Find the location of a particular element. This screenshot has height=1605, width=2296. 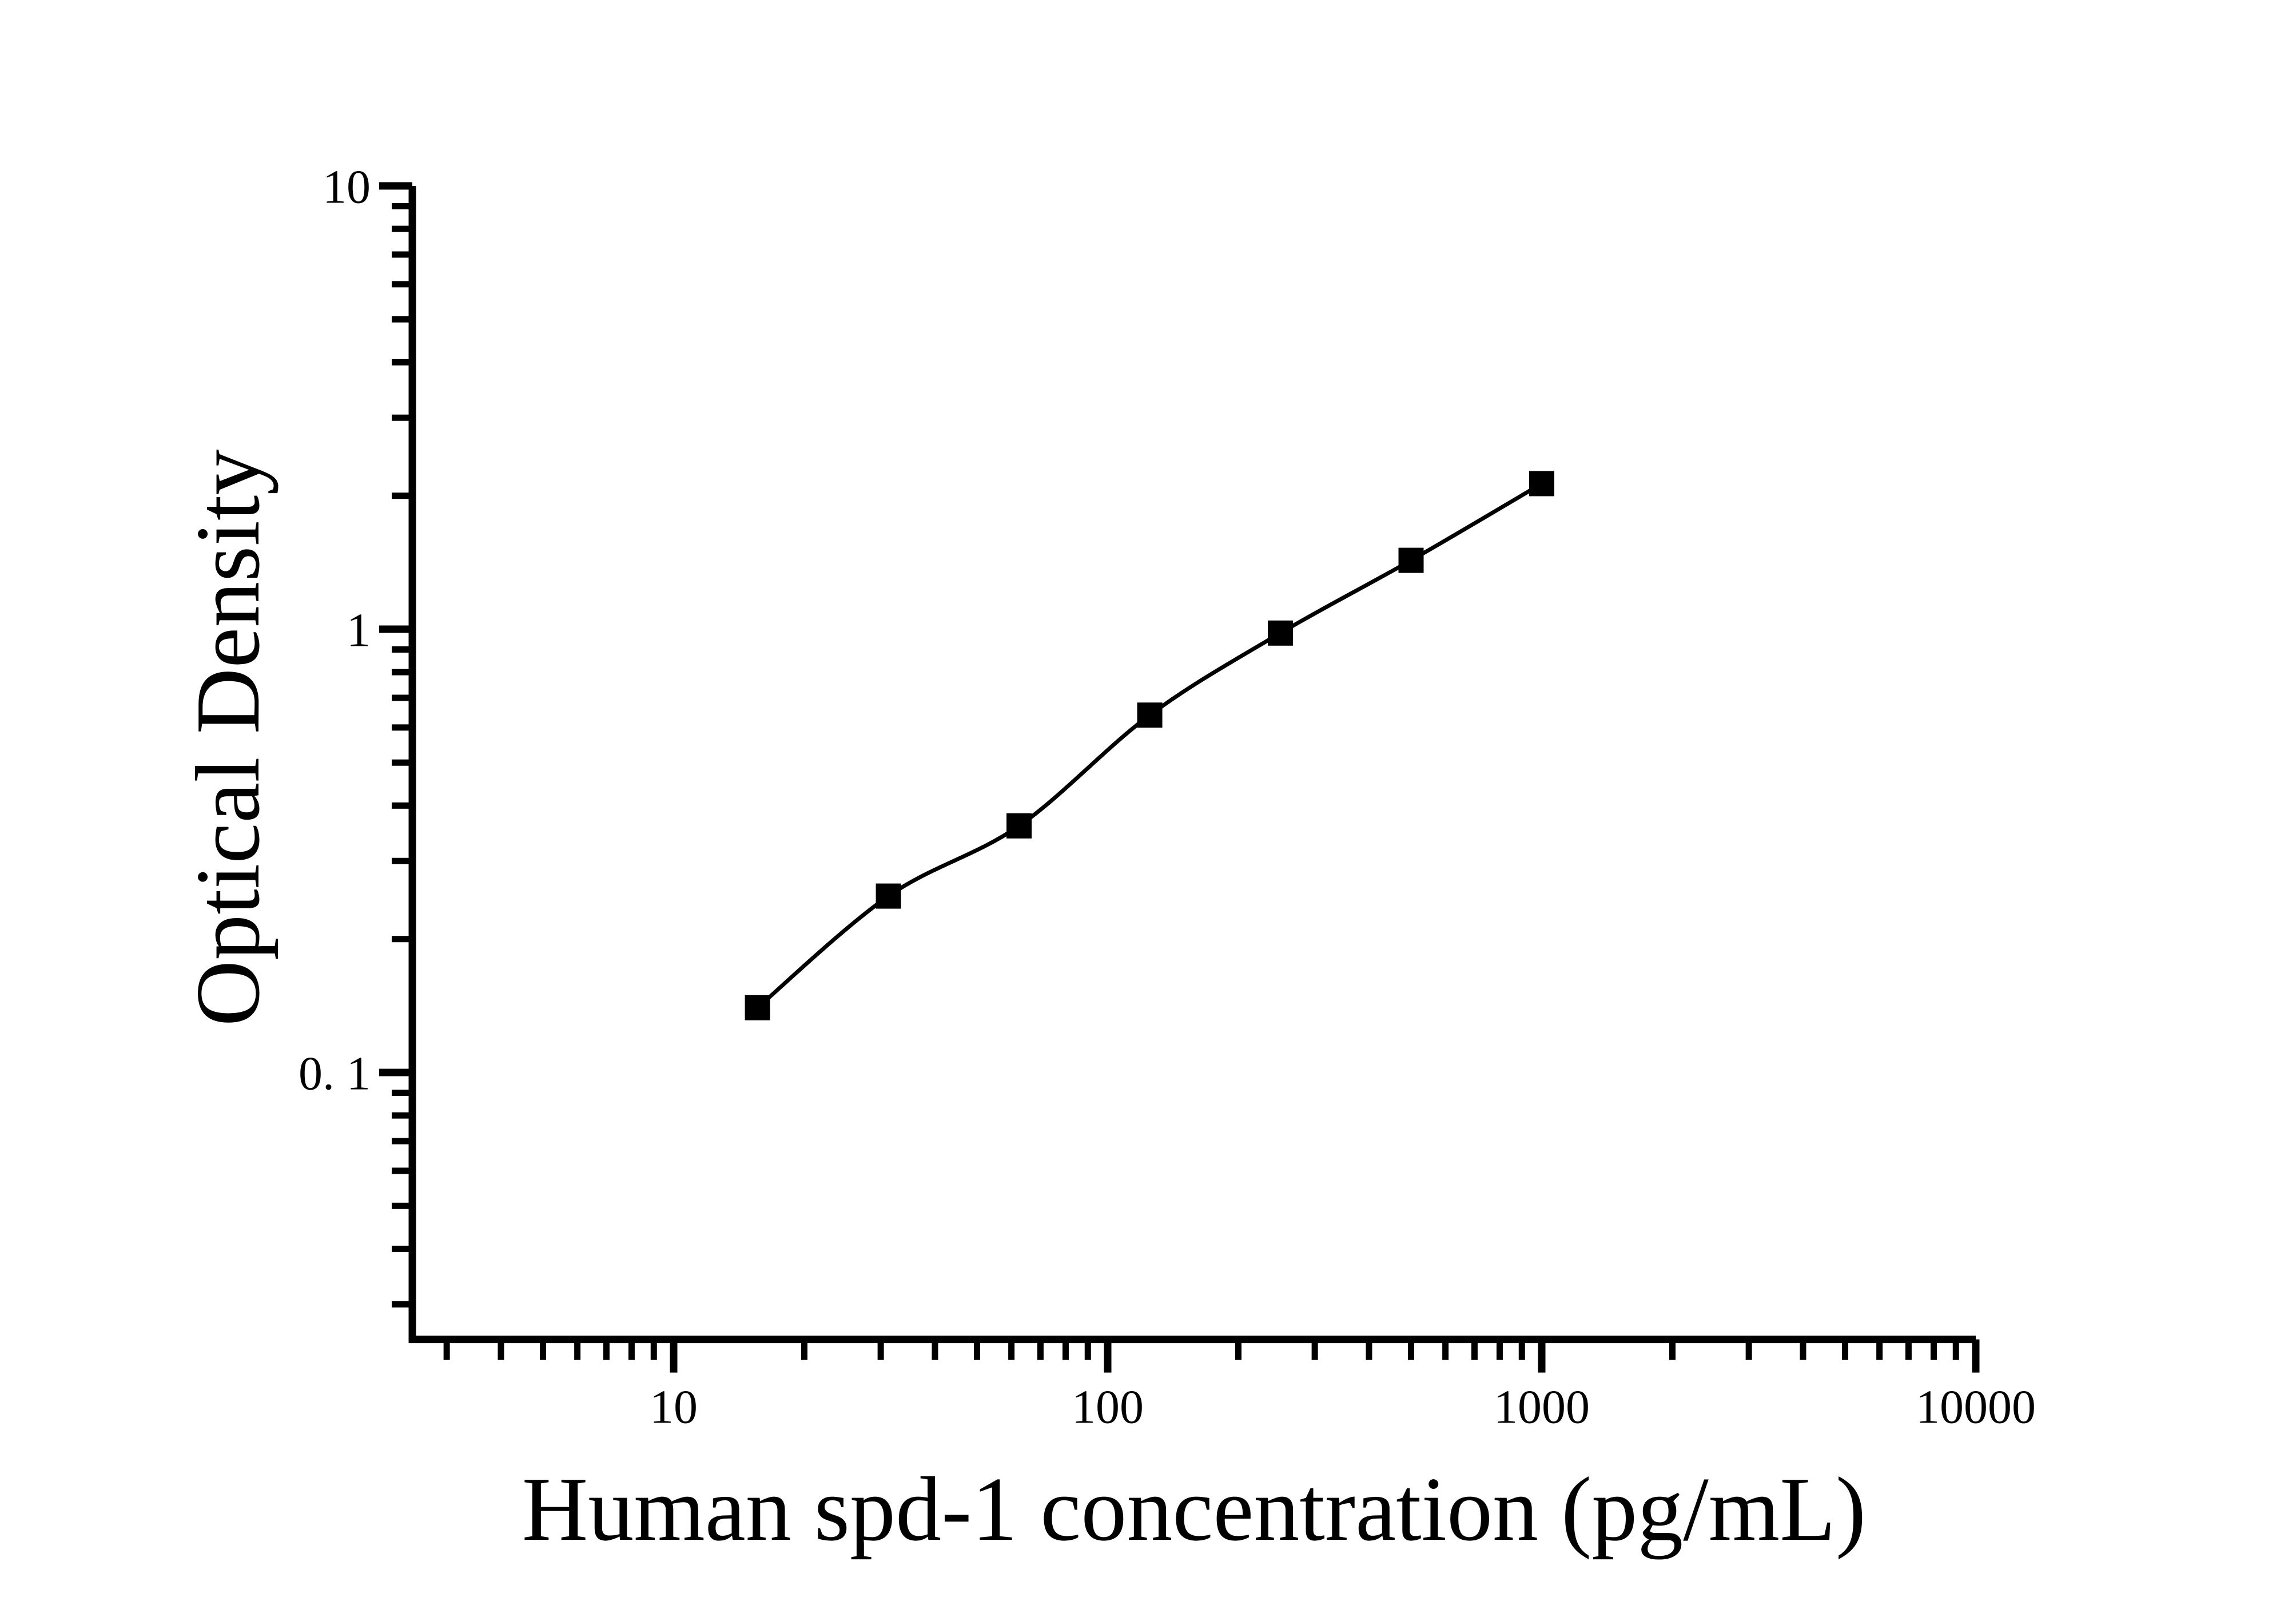

y-axis-title: Optical Density is located at coordinates (227, 738).